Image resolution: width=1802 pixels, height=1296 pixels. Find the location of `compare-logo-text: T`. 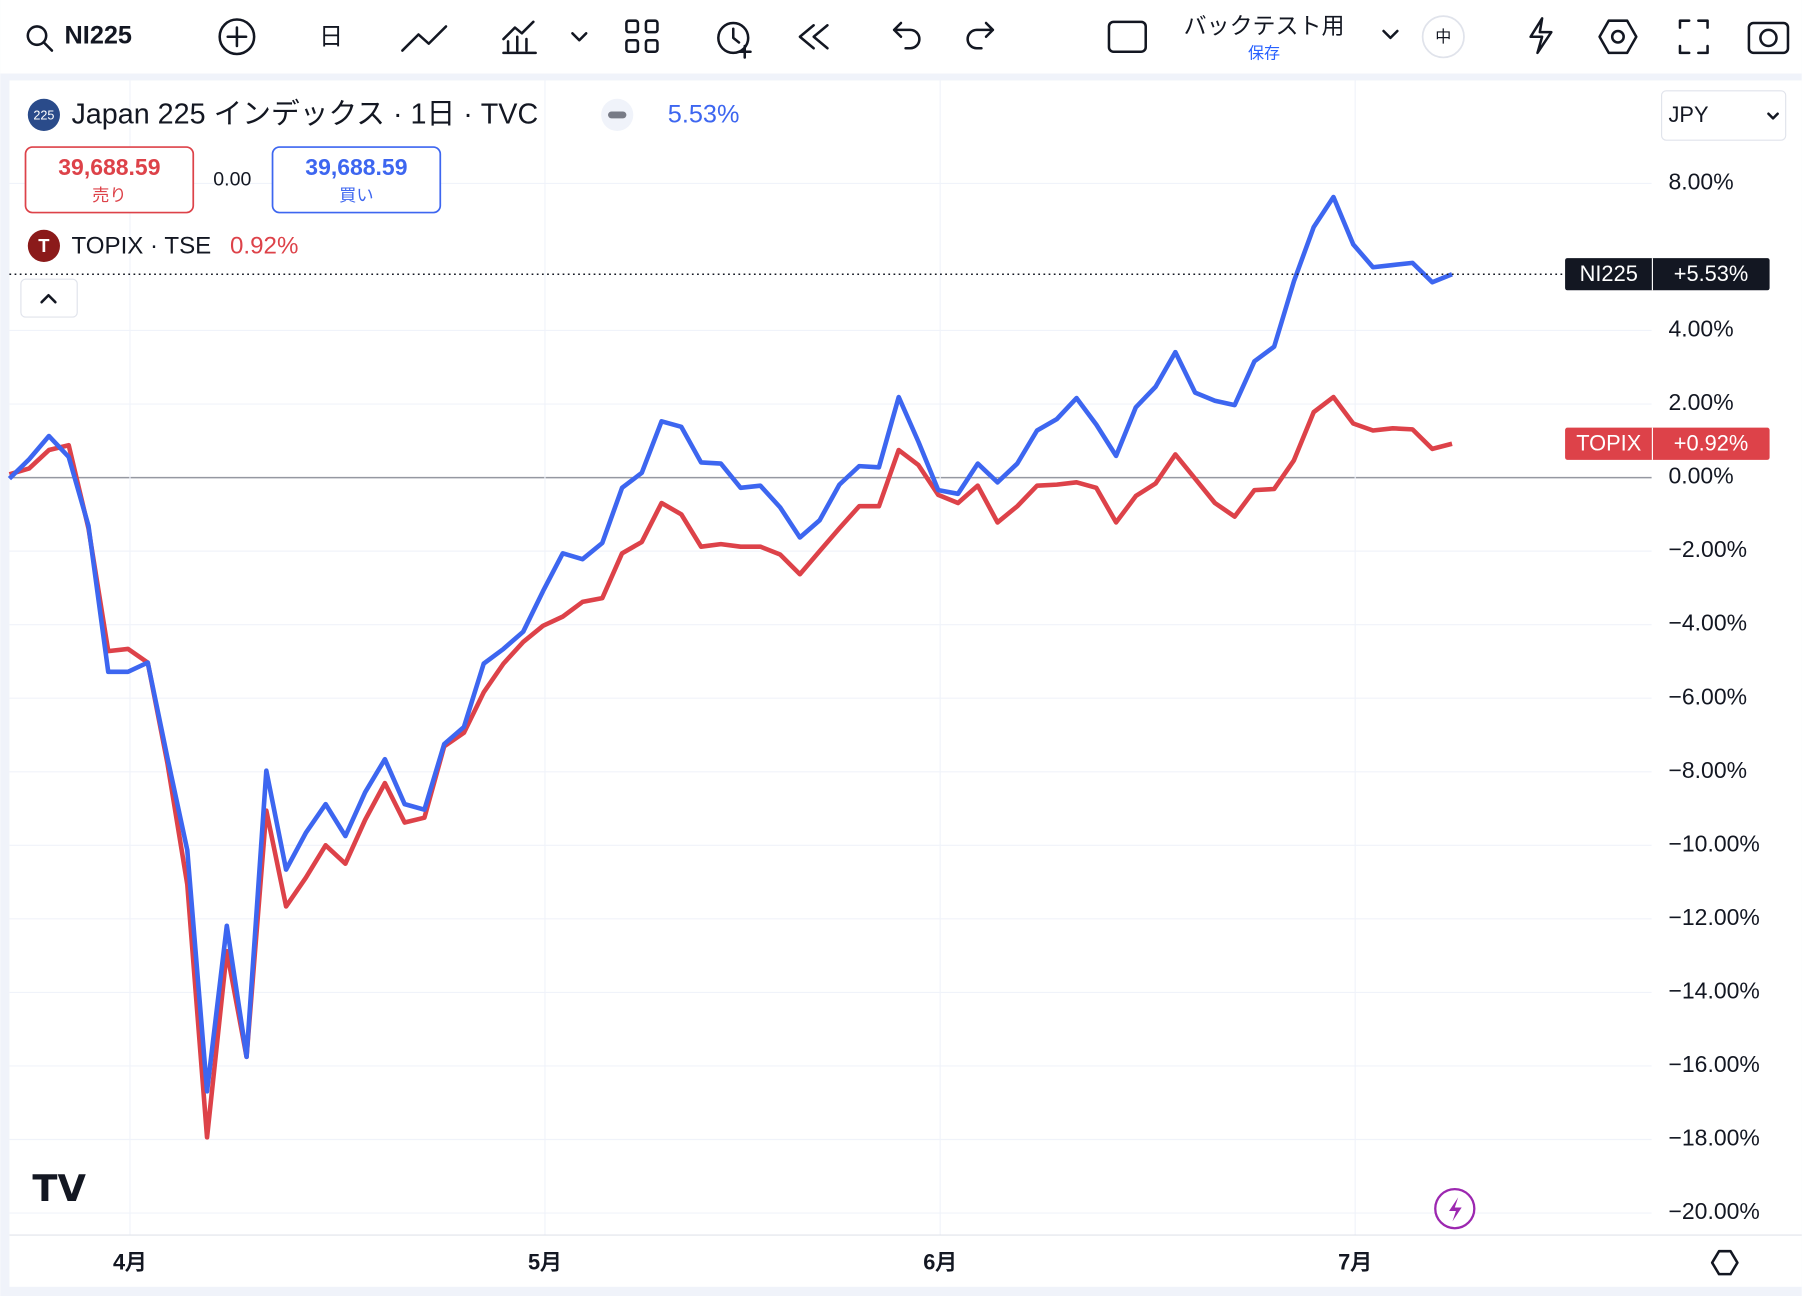

compare-logo-text: T is located at coordinates (44, 245).